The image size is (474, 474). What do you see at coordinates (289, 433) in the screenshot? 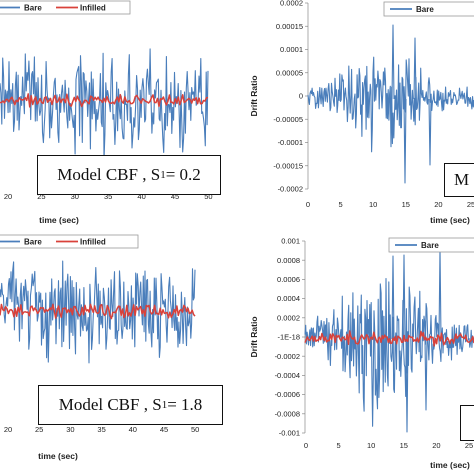
I see `y-tick-label: -0.001` at bounding box center [289, 433].